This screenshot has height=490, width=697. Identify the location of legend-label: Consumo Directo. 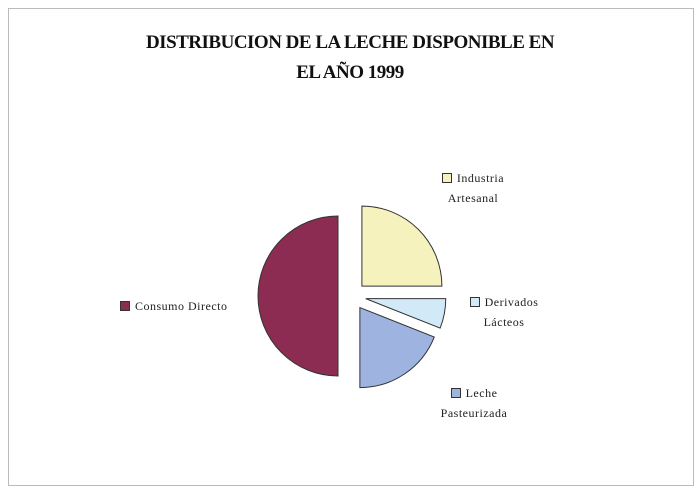
(181, 306).